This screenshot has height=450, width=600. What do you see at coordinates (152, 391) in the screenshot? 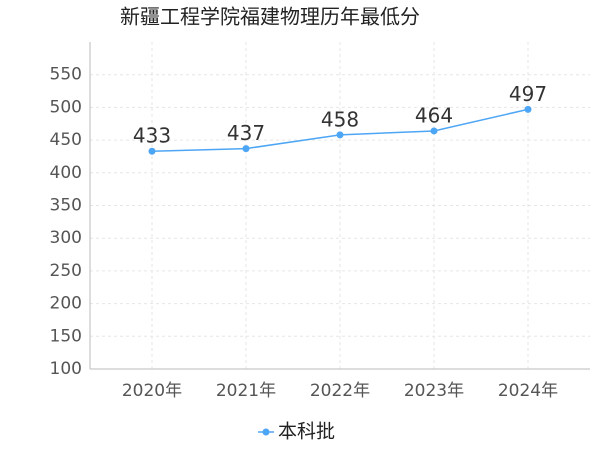
I see `x-tick-label: 2020年` at bounding box center [152, 391].